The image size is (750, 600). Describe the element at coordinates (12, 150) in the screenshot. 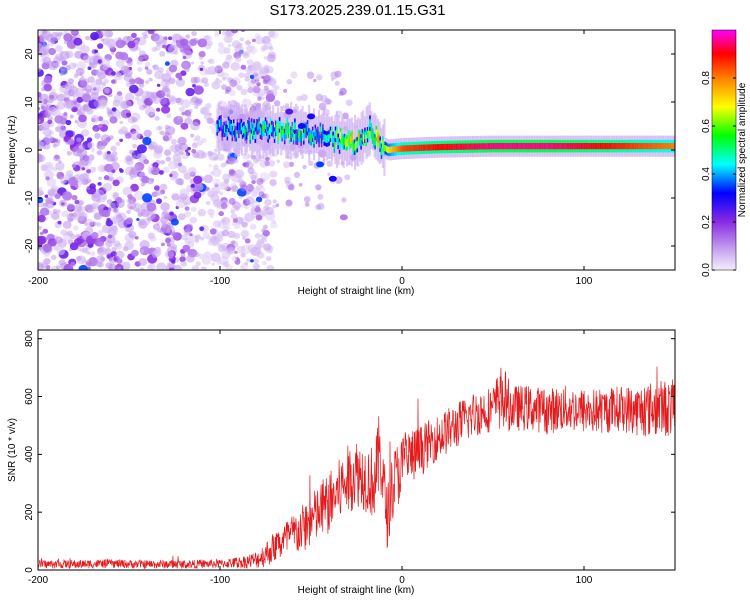

I see `spectrogram-y-label: Frequency (Hz)` at that location.